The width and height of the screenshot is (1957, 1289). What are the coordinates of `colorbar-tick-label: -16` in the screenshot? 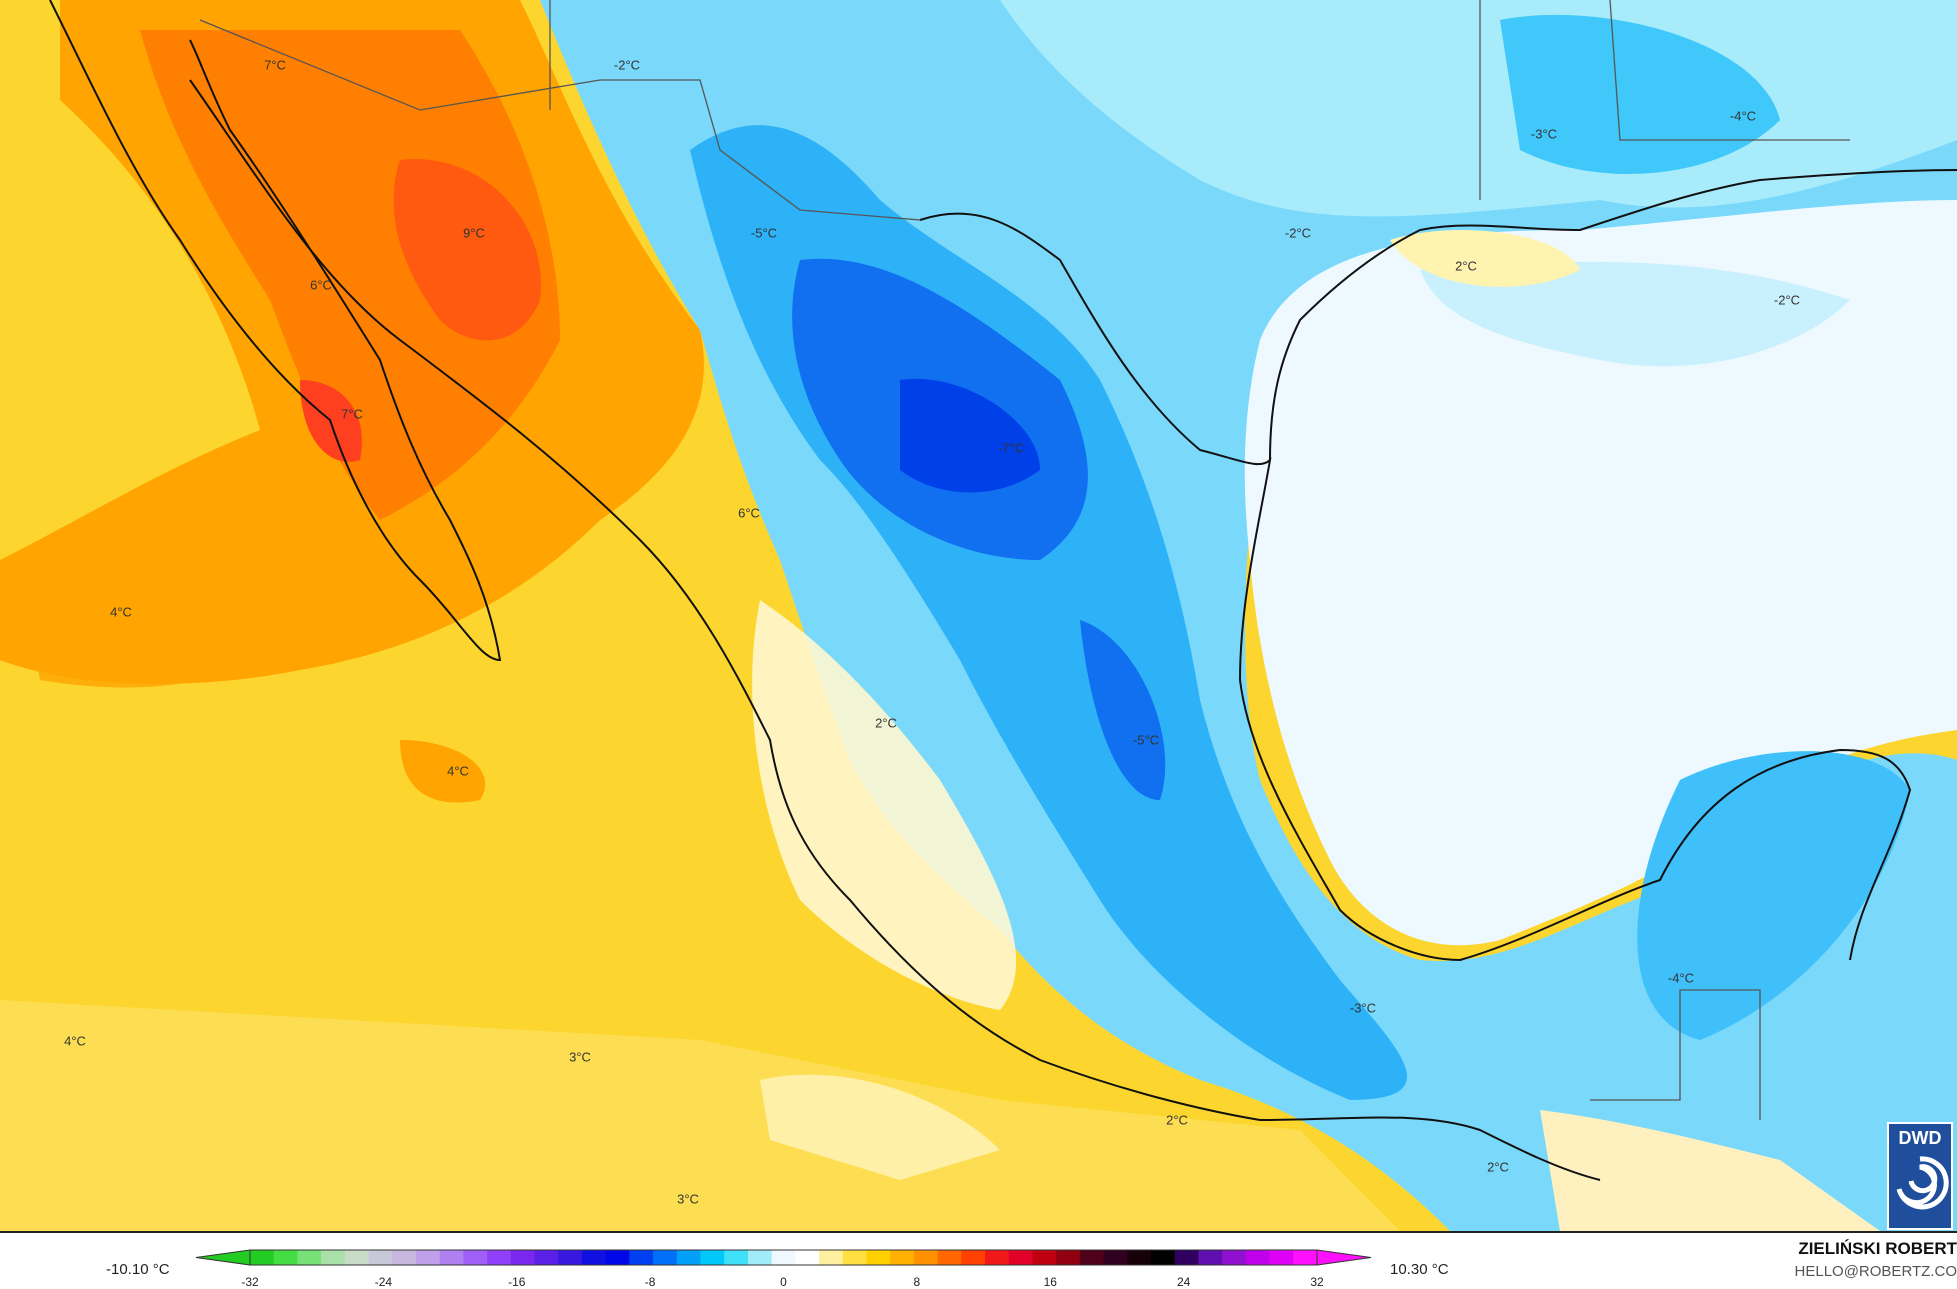 It's located at (517, 1282).